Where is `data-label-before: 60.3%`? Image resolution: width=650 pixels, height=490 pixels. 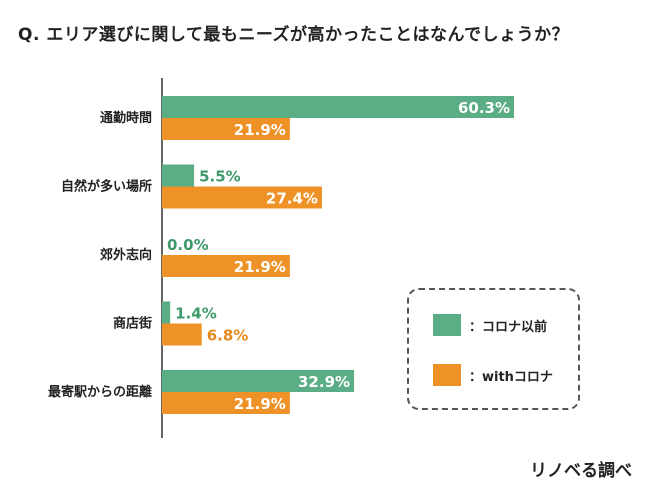
data-label-before: 60.3% is located at coordinates (484, 108).